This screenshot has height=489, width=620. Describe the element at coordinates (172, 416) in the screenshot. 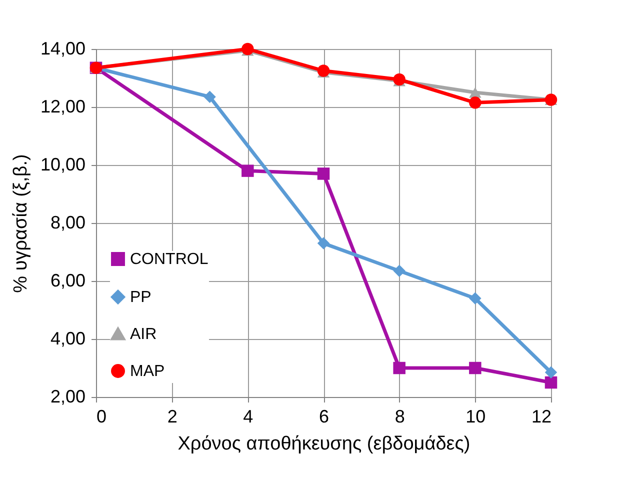

I see `x-tick-label: 2` at that location.